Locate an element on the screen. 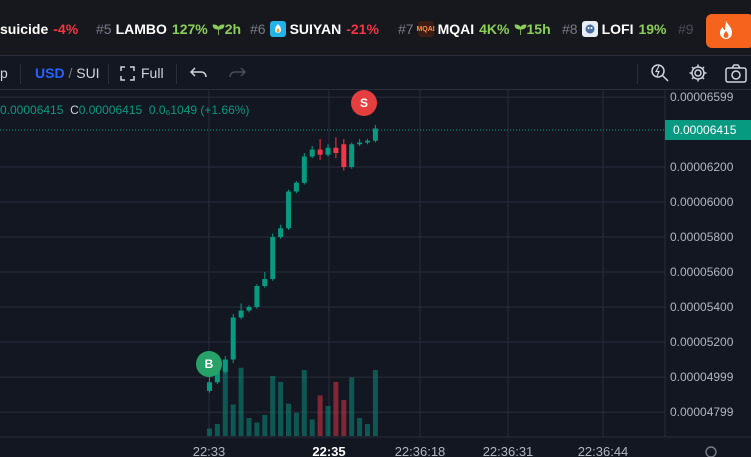 The height and width of the screenshot is (457, 751). ticker-age: 15h is located at coordinates (532, 29).